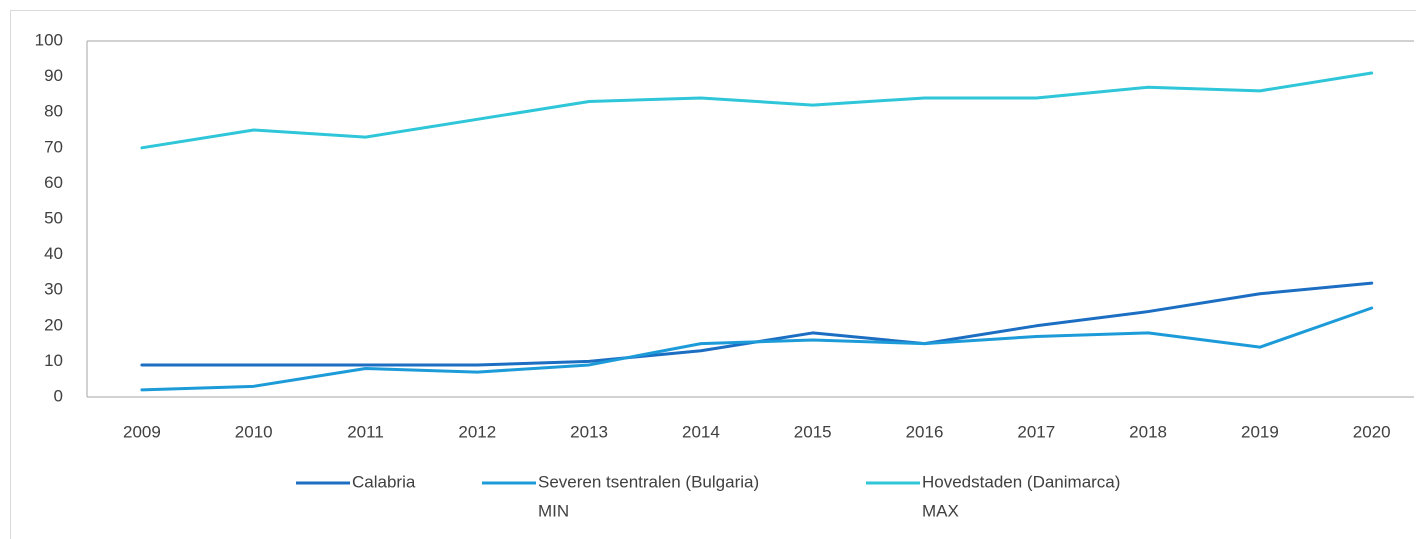  Describe the element at coordinates (384, 481) in the screenshot. I see `legend-label: Calabria` at that location.